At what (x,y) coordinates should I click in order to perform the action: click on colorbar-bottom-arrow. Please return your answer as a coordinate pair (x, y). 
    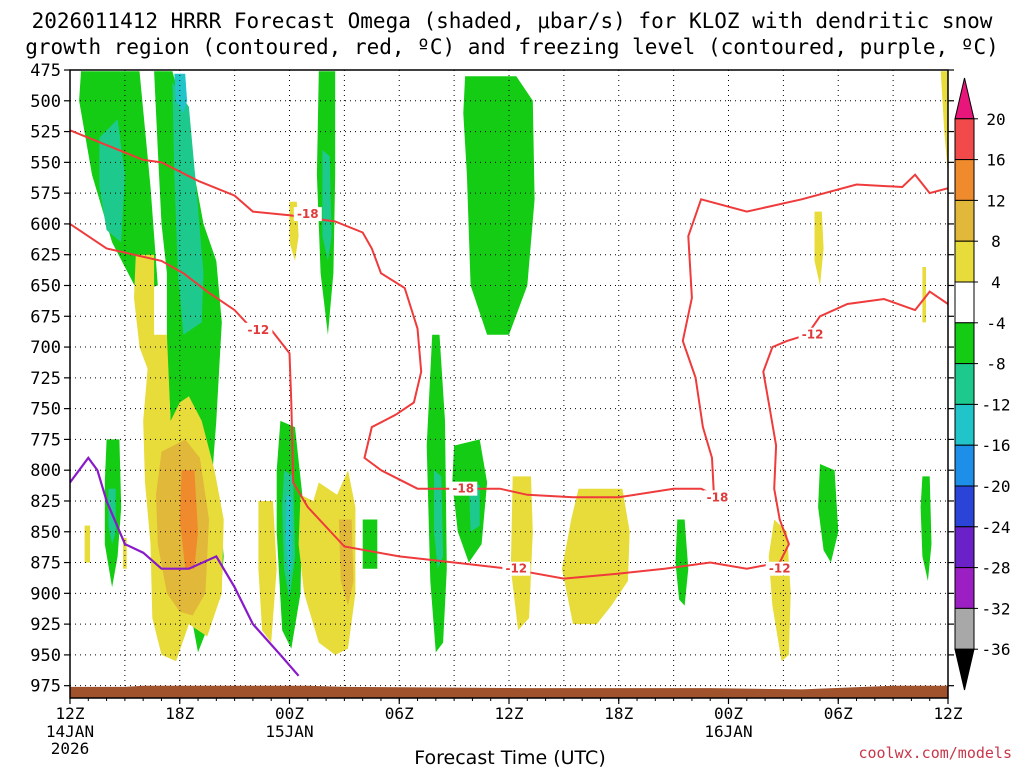
    Looking at the image, I should click on (964, 669).